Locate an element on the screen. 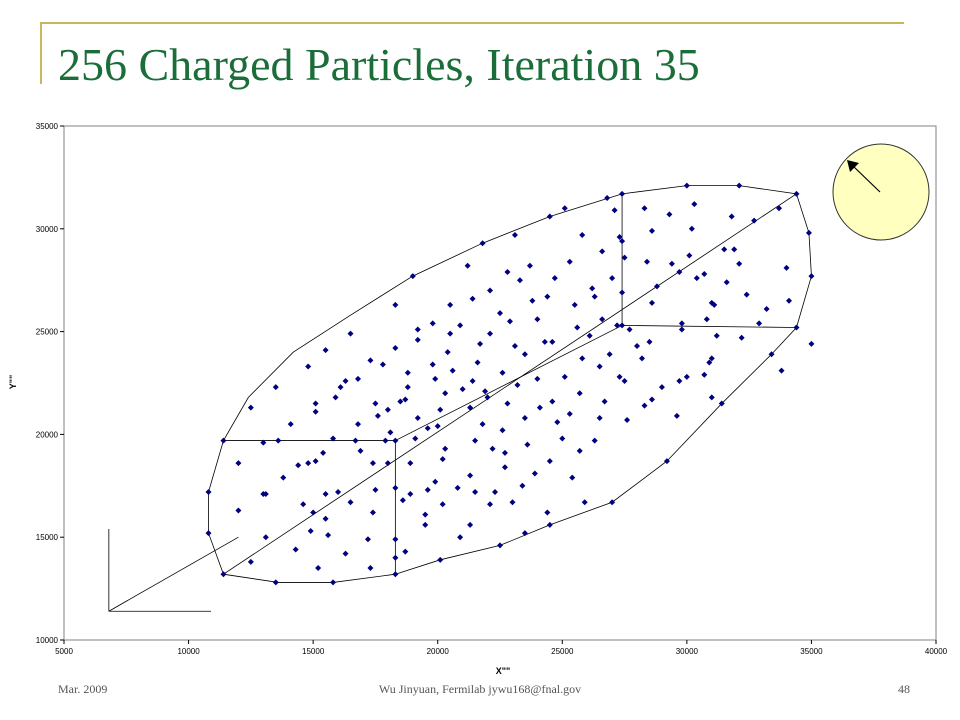  x-tick-label: 30000 is located at coordinates (687, 651).